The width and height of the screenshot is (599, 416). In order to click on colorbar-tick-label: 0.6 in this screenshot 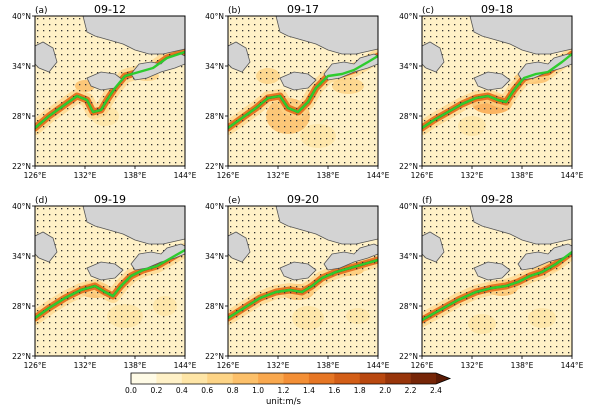, I will do `click(207, 390)`.